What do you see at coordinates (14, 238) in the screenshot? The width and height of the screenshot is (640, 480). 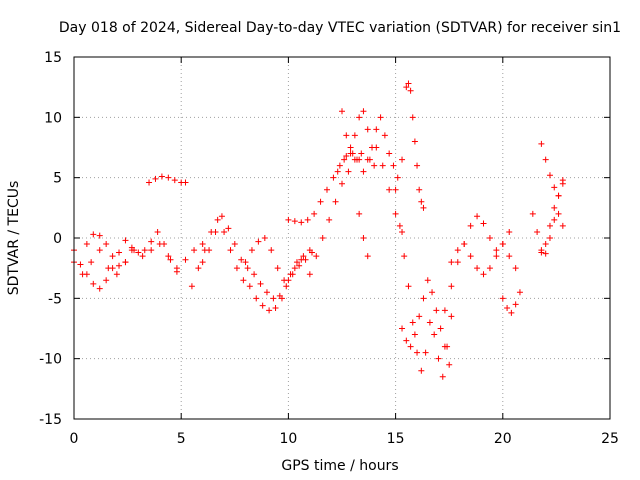 I see `y-axis-label: SDTVAR / TECUs` at bounding box center [14, 238].